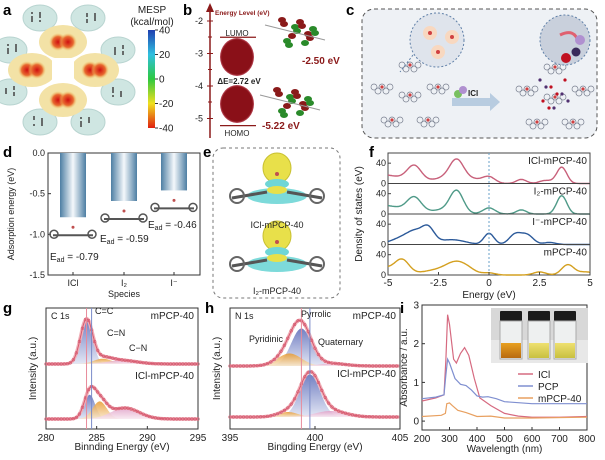  Describe the element at coordinates (260, 70) in the screenshot. I see `energy-level-diagram: -2 -3 -4 -5` at that location.